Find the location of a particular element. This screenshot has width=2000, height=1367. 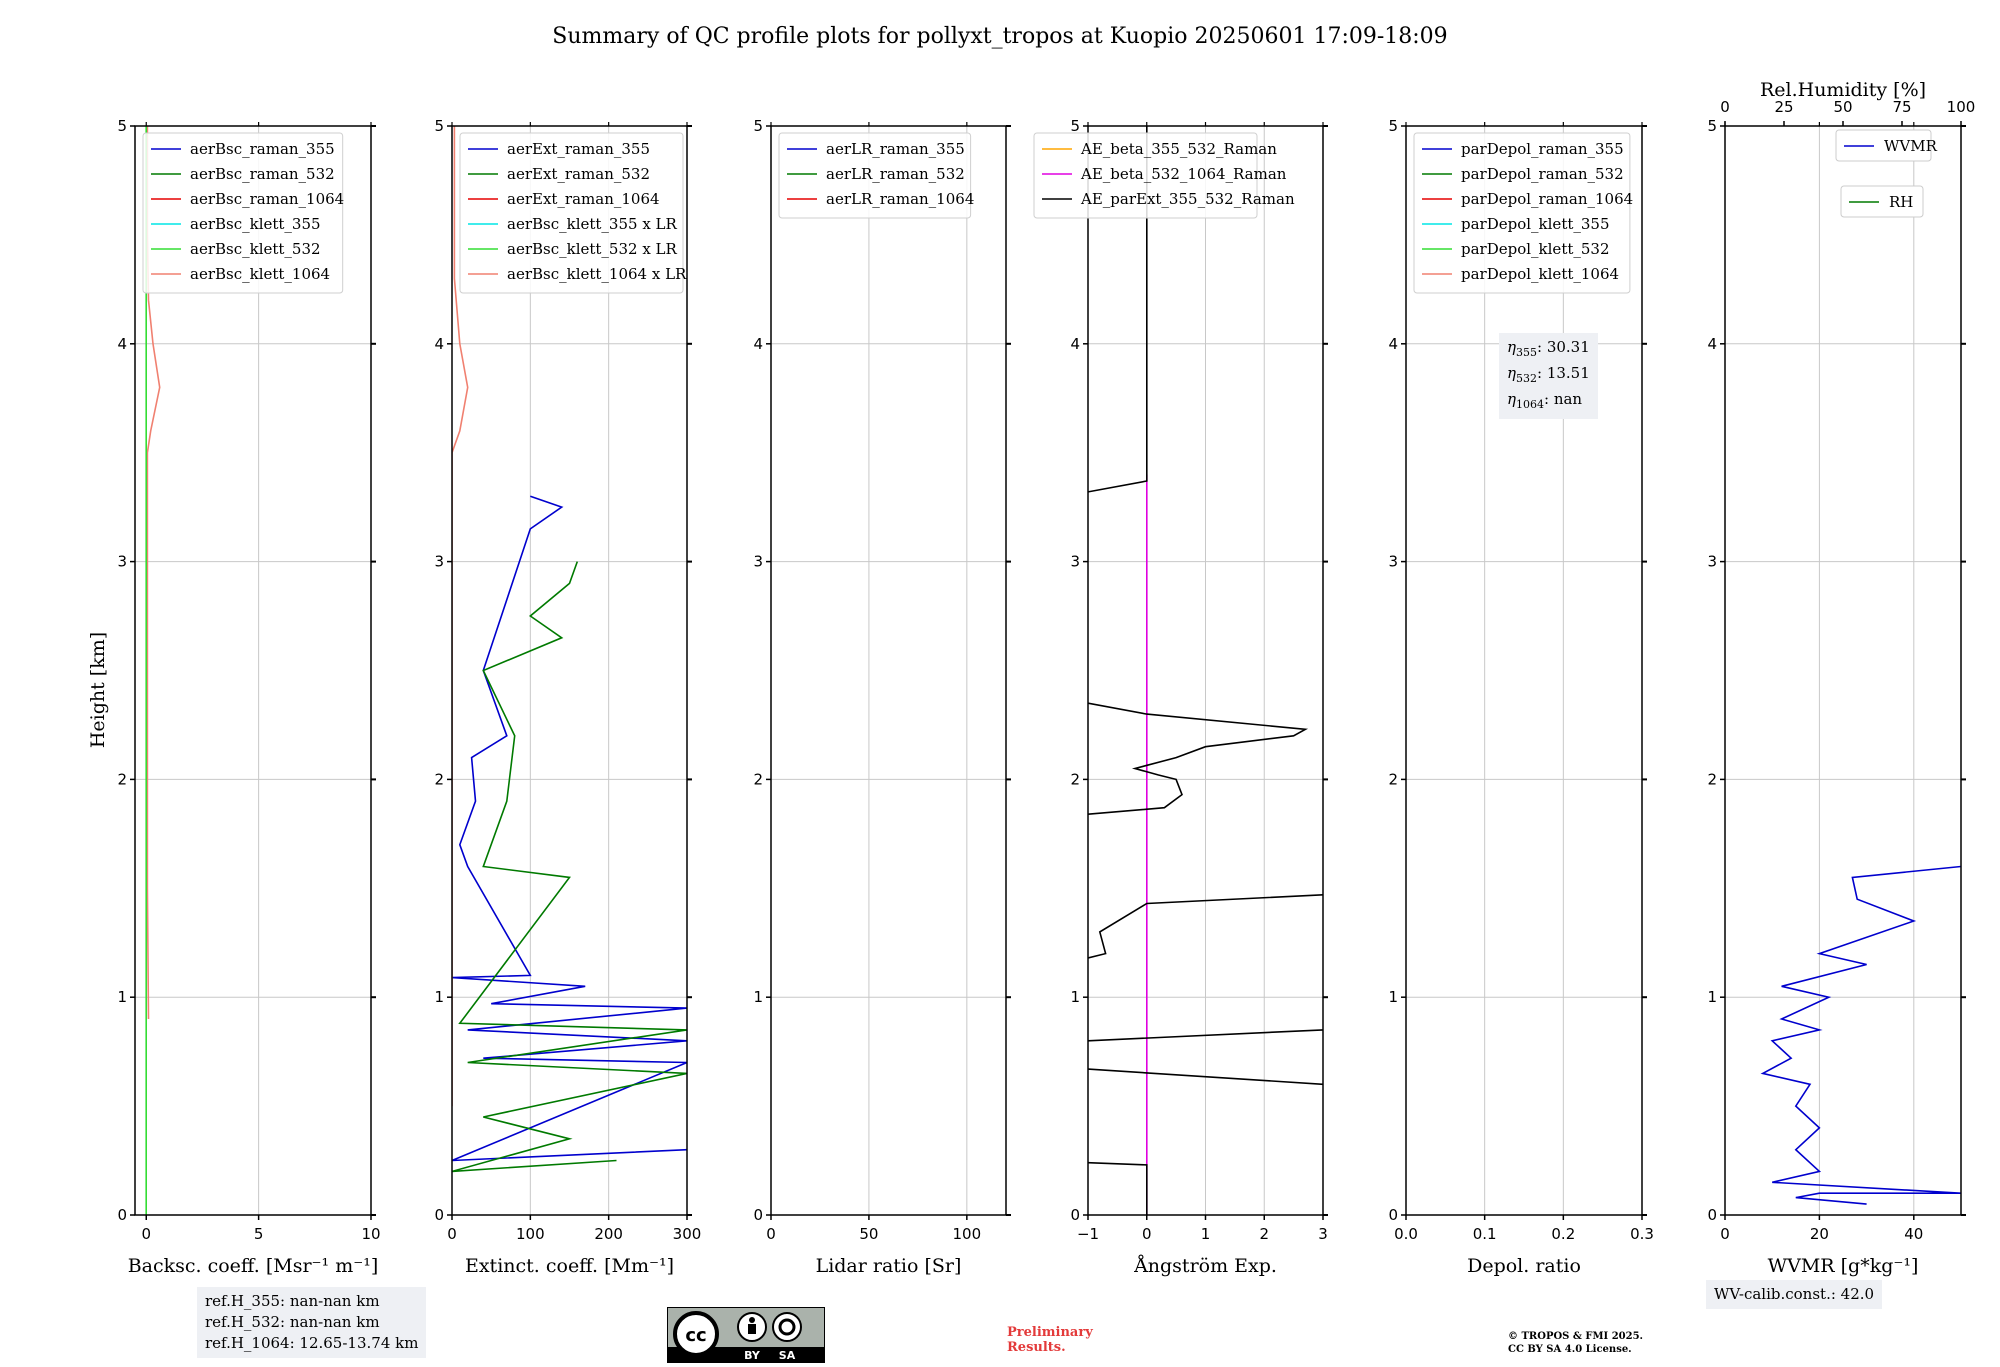

legend-entry: aerBsc_klett_355 is located at coordinates (255, 224).